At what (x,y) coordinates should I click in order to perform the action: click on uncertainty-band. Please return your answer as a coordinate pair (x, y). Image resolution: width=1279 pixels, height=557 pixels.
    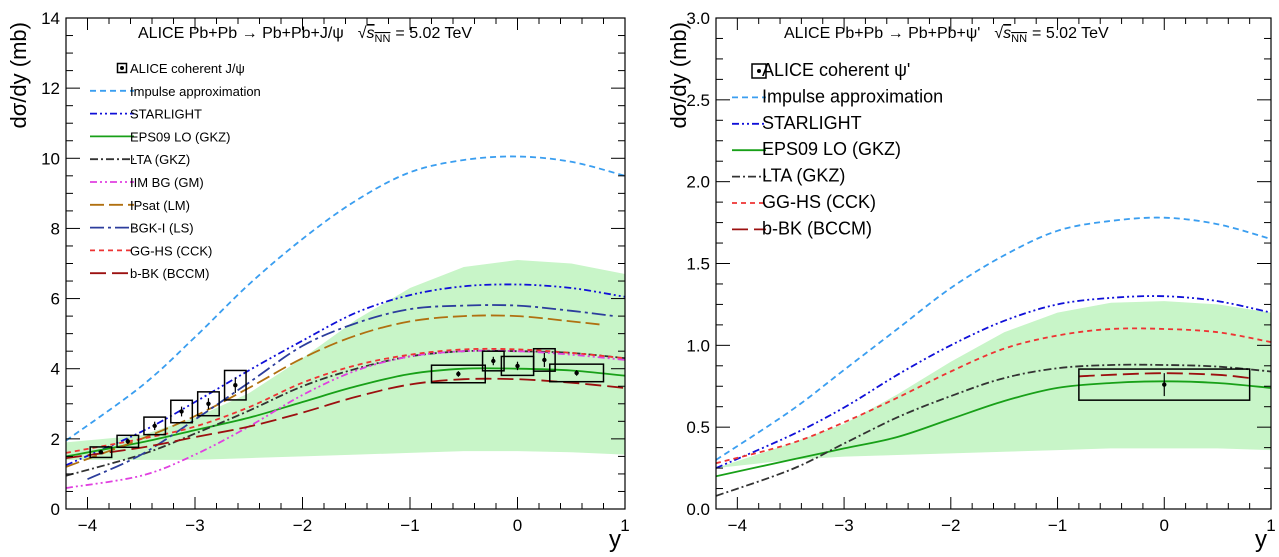
    Looking at the image, I should click on (993, 385).